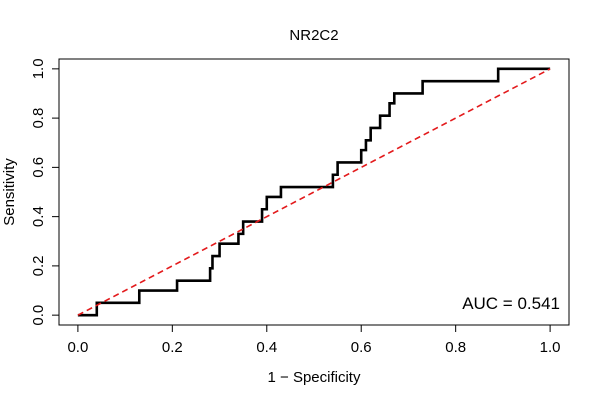 Image resolution: width=600 pixels, height=400 pixels. Describe the element at coordinates (38, 118) in the screenshot. I see `y-tick-label: 0.8` at that location.